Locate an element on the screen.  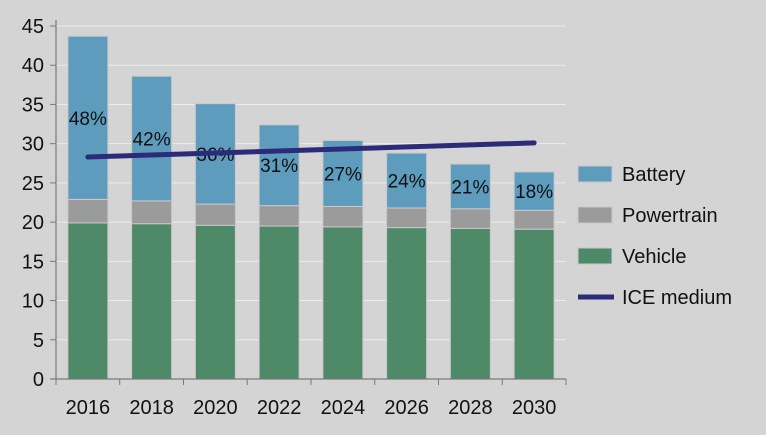
bar-battery-2028 is located at coordinates (470, 186).